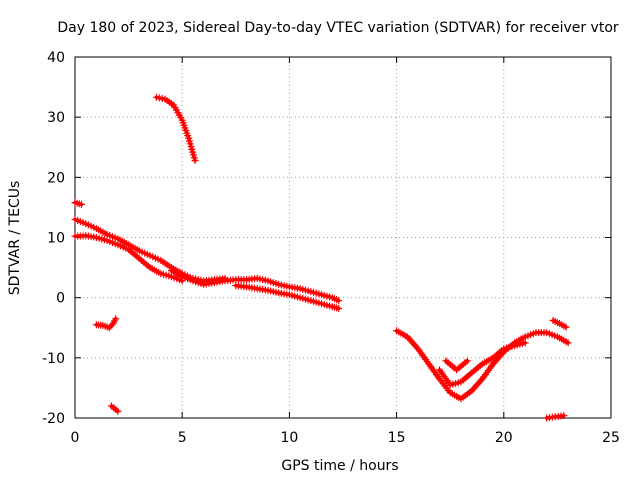 The image size is (640, 480). What do you see at coordinates (53, 359) in the screenshot?
I see `y-tick-label: -10` at bounding box center [53, 359].